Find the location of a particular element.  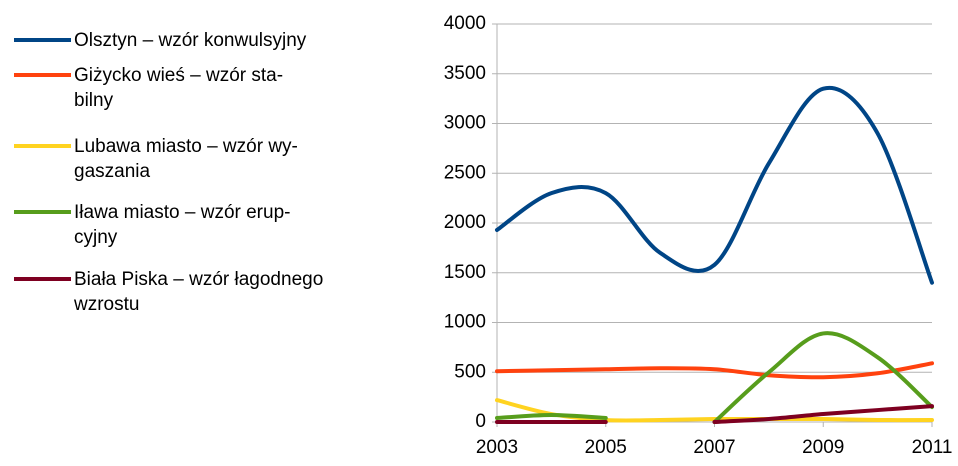

x-tick-label: 2009 is located at coordinates (823, 447).